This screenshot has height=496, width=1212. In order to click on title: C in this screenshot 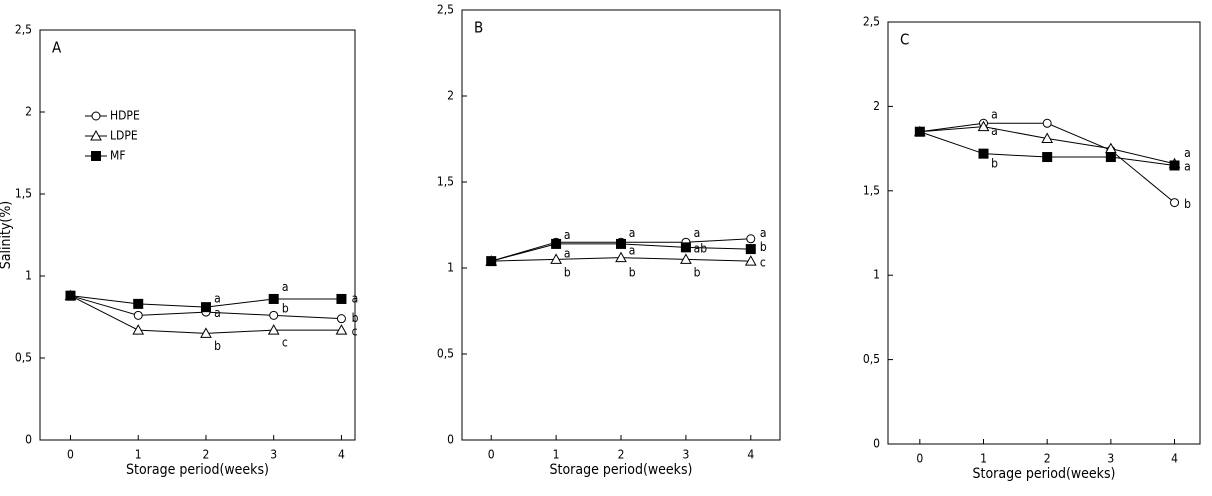, I will do `click(904, 40)`.